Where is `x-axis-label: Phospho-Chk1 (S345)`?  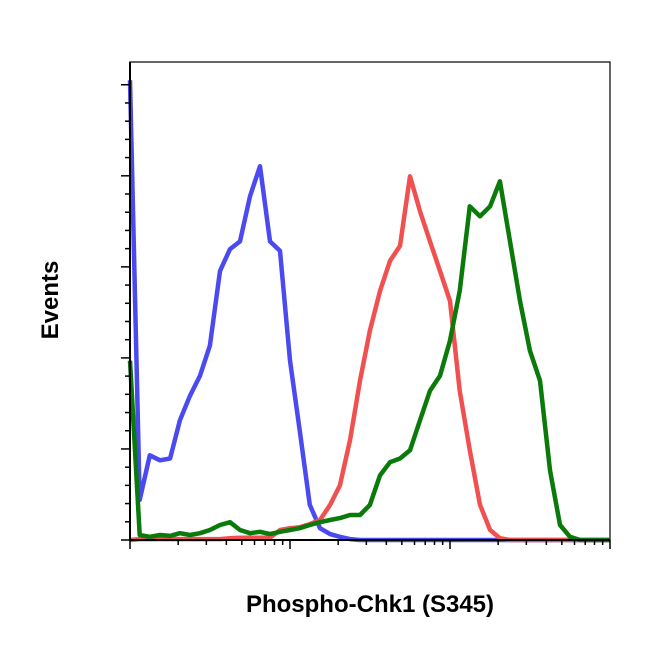
x-axis-label: Phospho-Chk1 (S345) is located at coordinates (370, 604).